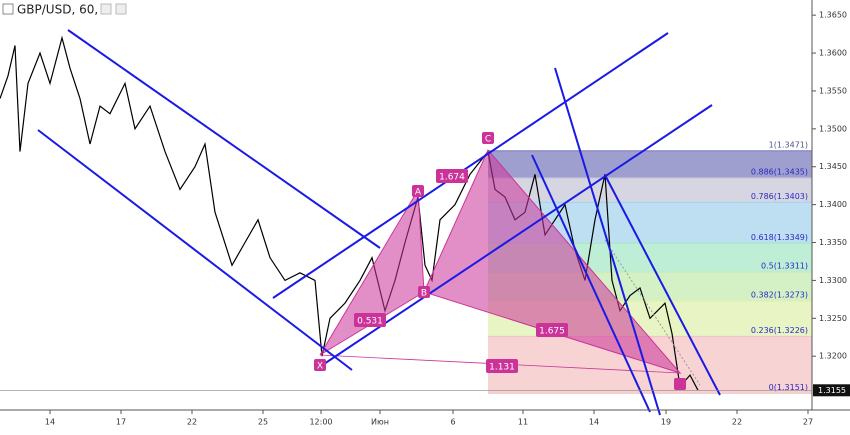 This screenshot has width=850, height=435. I want to click on y-tick-label: 1.3600, so click(833, 53).